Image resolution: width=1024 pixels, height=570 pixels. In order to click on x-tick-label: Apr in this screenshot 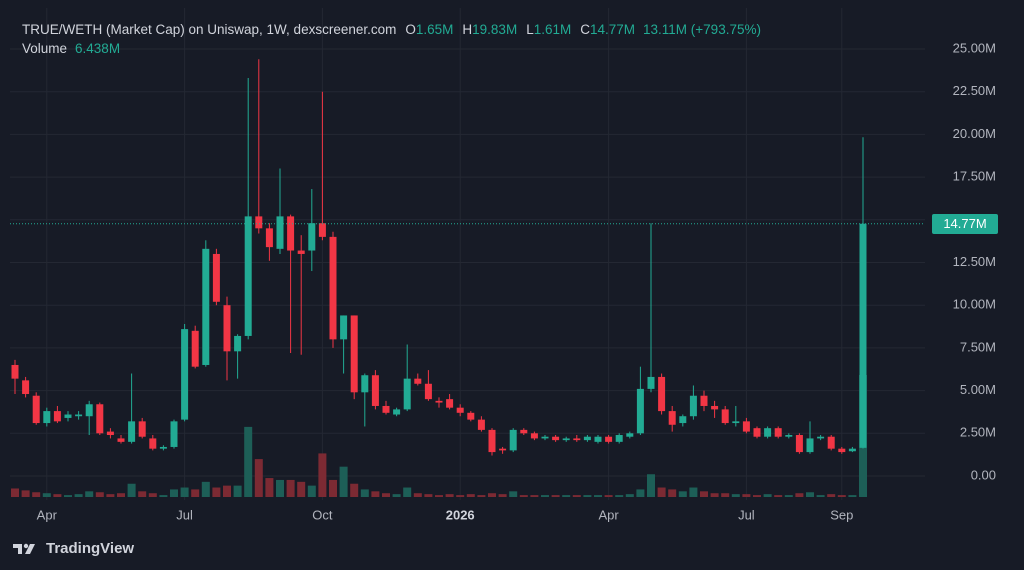, I will do `click(47, 514)`.